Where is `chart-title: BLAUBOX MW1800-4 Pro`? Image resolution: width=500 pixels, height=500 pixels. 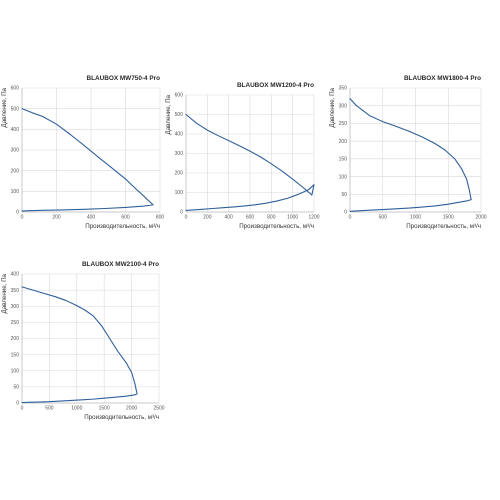 chart-title: BLAUBOX MW1800-4 Pro is located at coordinates (442, 78).